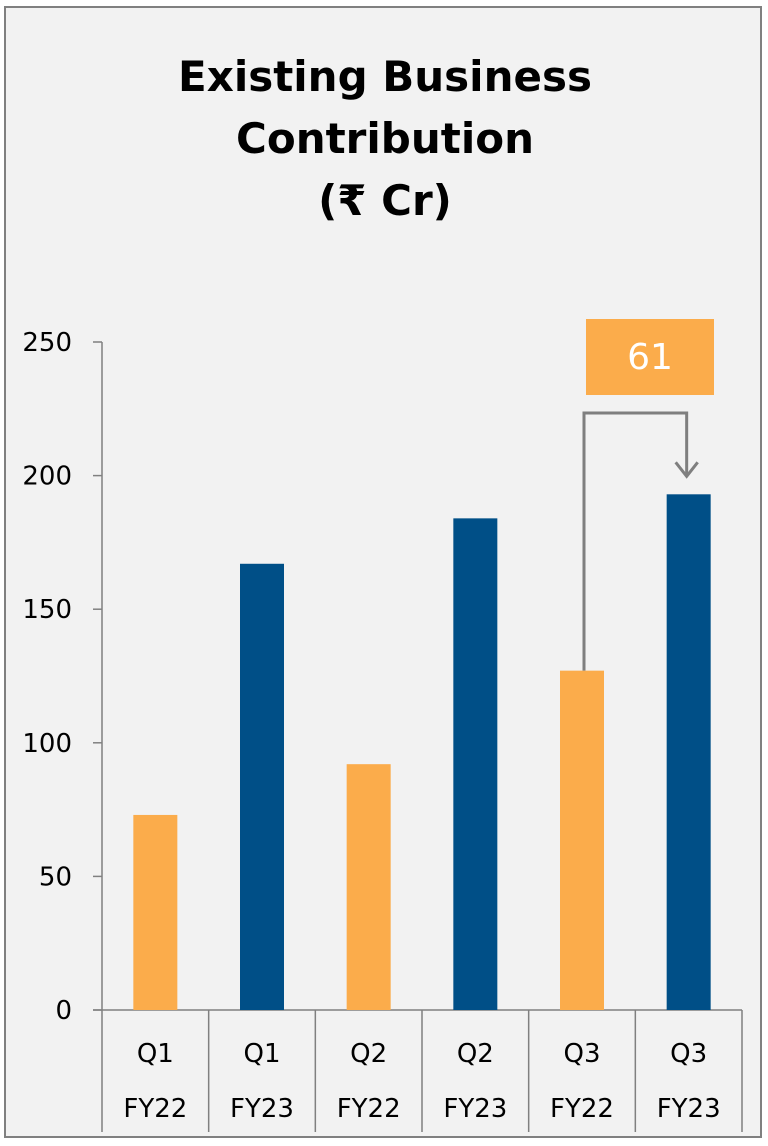  What do you see at coordinates (47, 343) in the screenshot?
I see `y-tick-label: 250` at bounding box center [47, 343].